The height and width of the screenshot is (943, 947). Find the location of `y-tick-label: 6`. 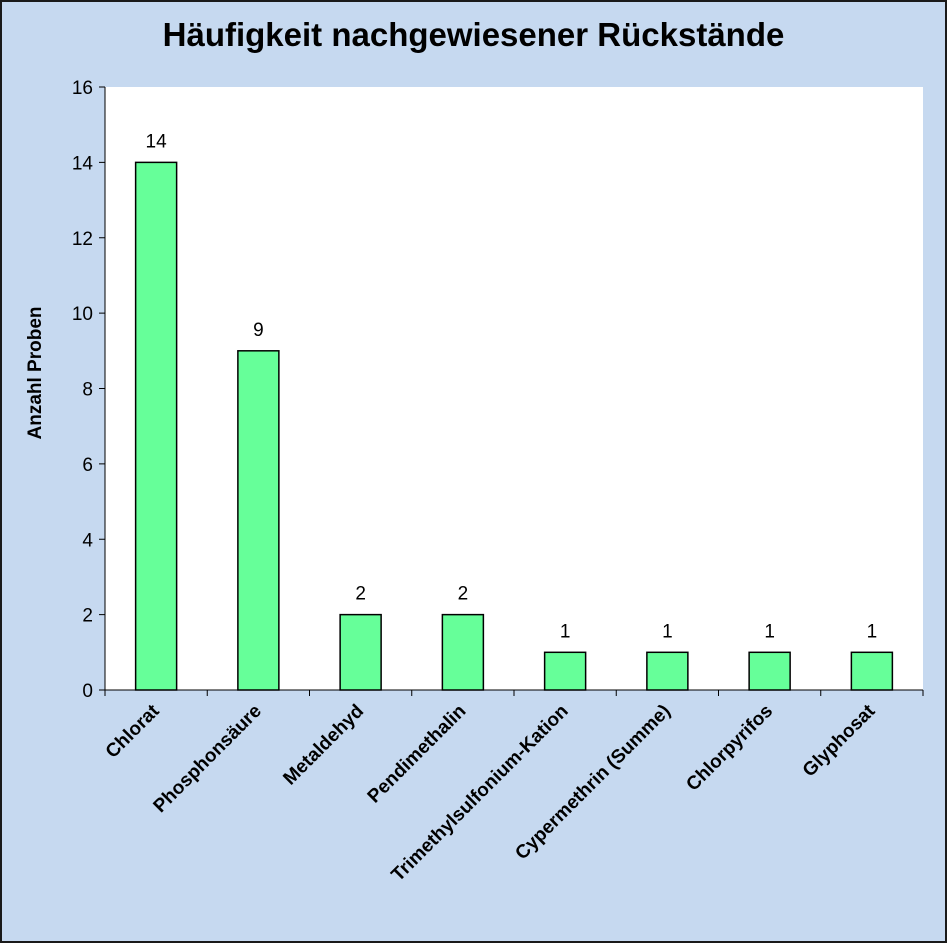

y-tick-label: 6 is located at coordinates (87, 465).